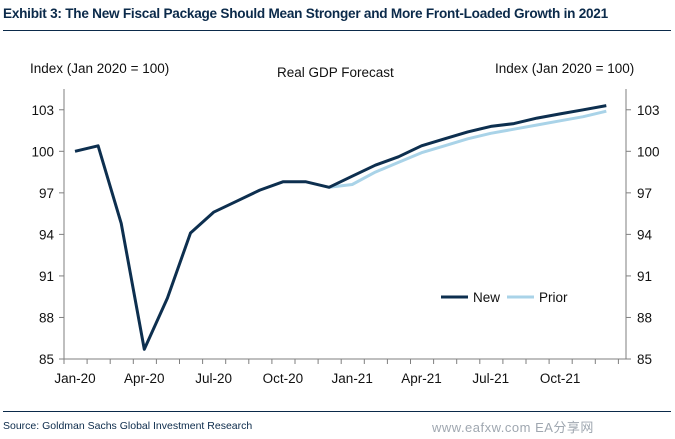 The image size is (675, 439). I want to click on legend-label-prior: Prior, so click(553, 297).